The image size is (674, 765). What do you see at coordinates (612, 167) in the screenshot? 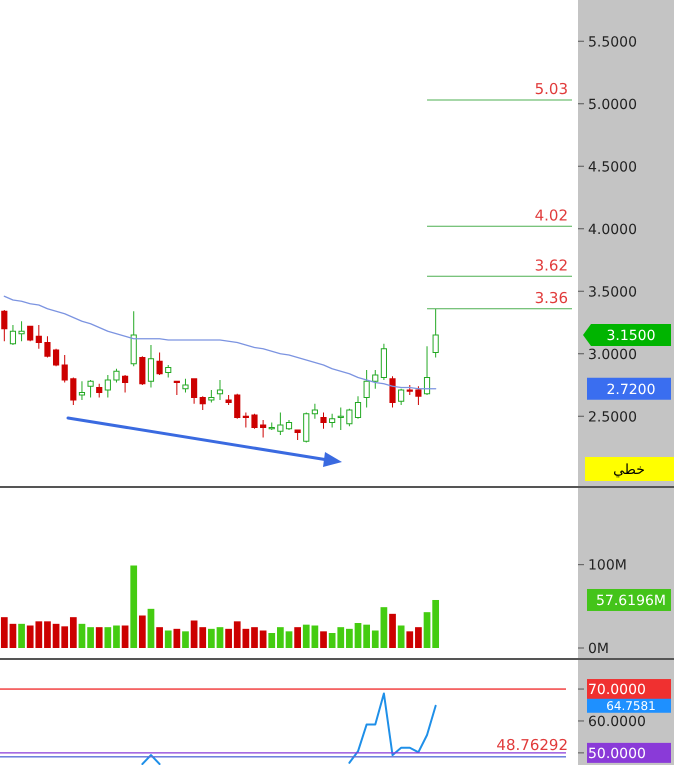
I see `y-tick-label: 4.5000` at bounding box center [612, 167].